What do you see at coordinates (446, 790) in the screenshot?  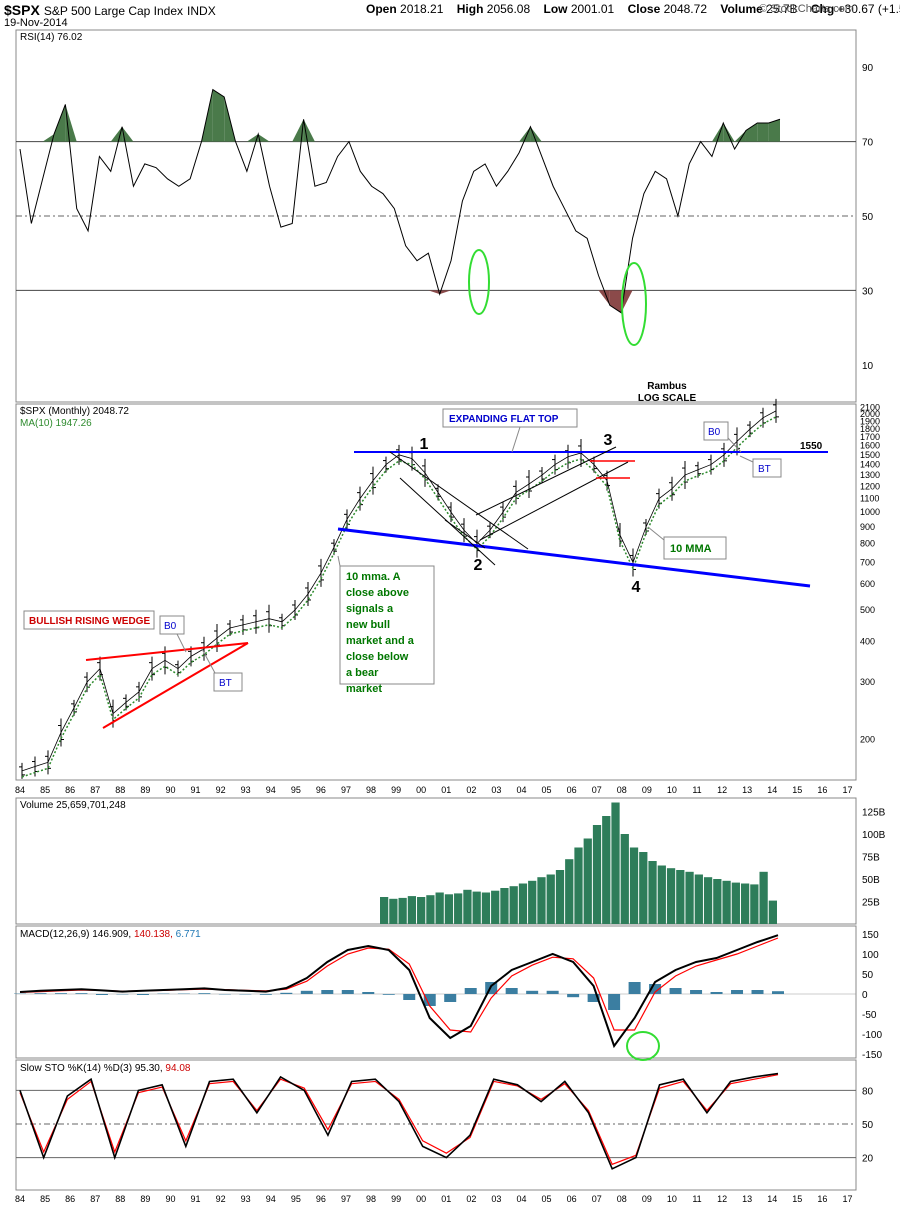 I see `price-x-label: 01` at bounding box center [446, 790].